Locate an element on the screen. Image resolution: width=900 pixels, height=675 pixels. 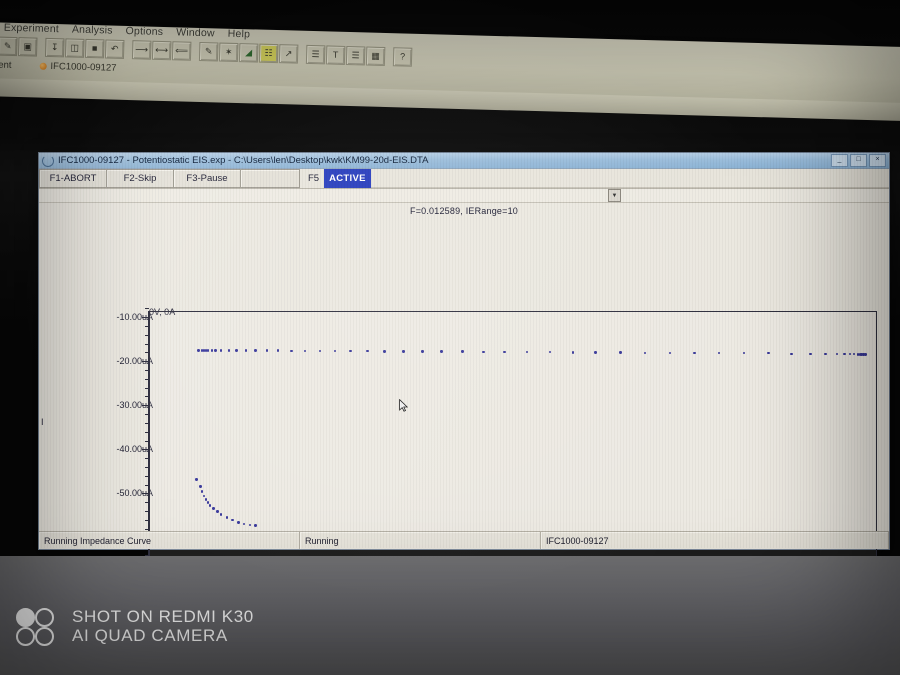
menu-item-help: Help is located at coordinates (239, 33).